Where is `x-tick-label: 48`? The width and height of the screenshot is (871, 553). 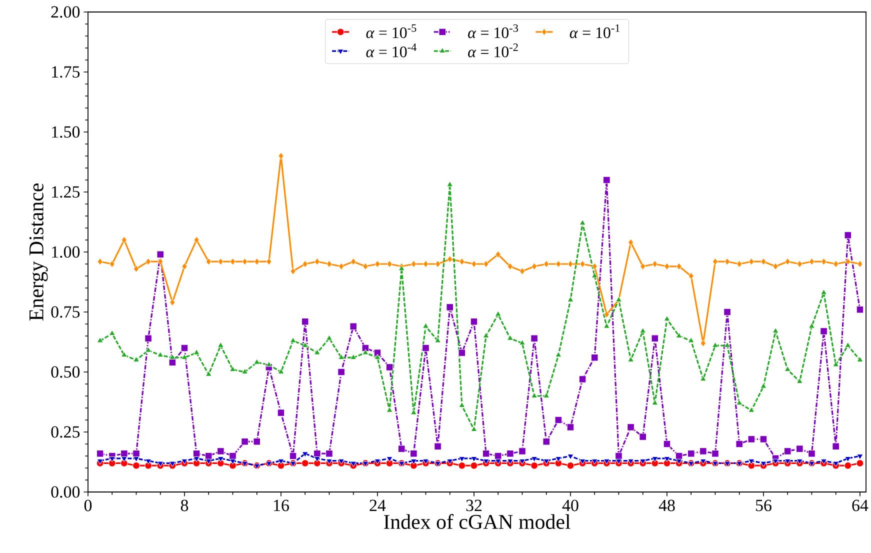
x-tick-label: 48 is located at coordinates (666, 506).